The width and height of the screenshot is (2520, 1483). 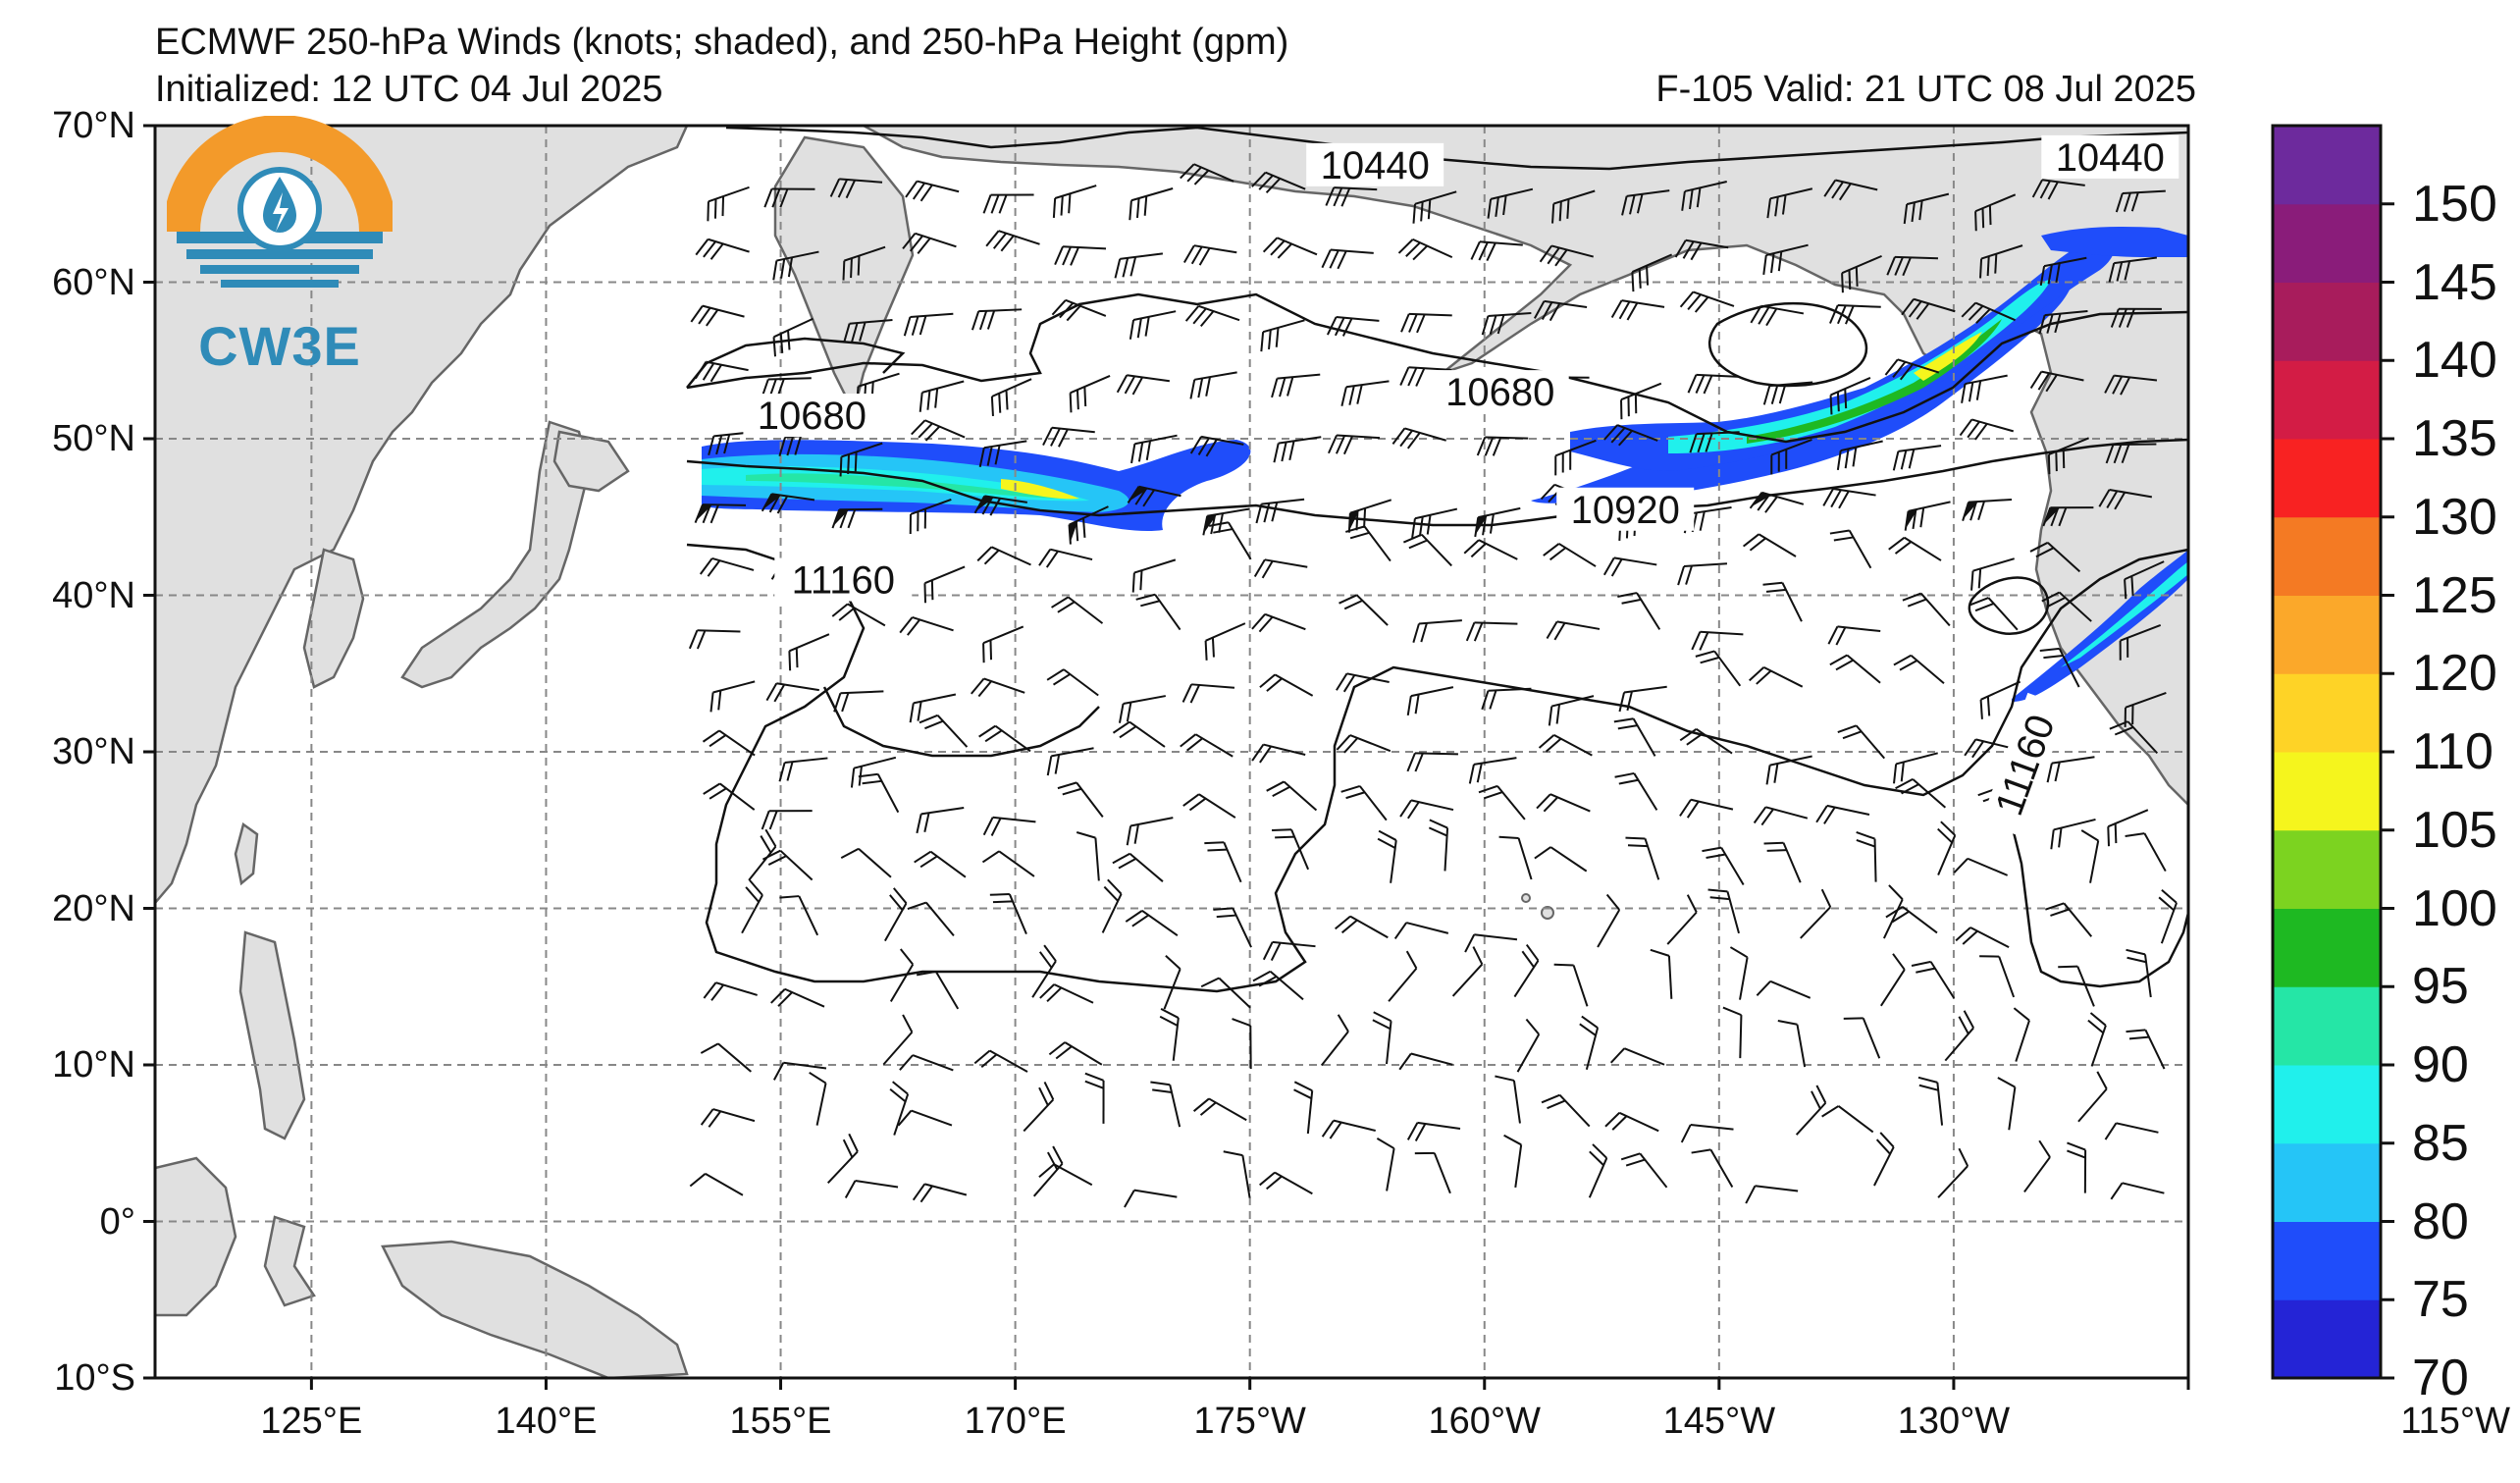 I want to click on contour-label: 10920, so click(x=1625, y=510).